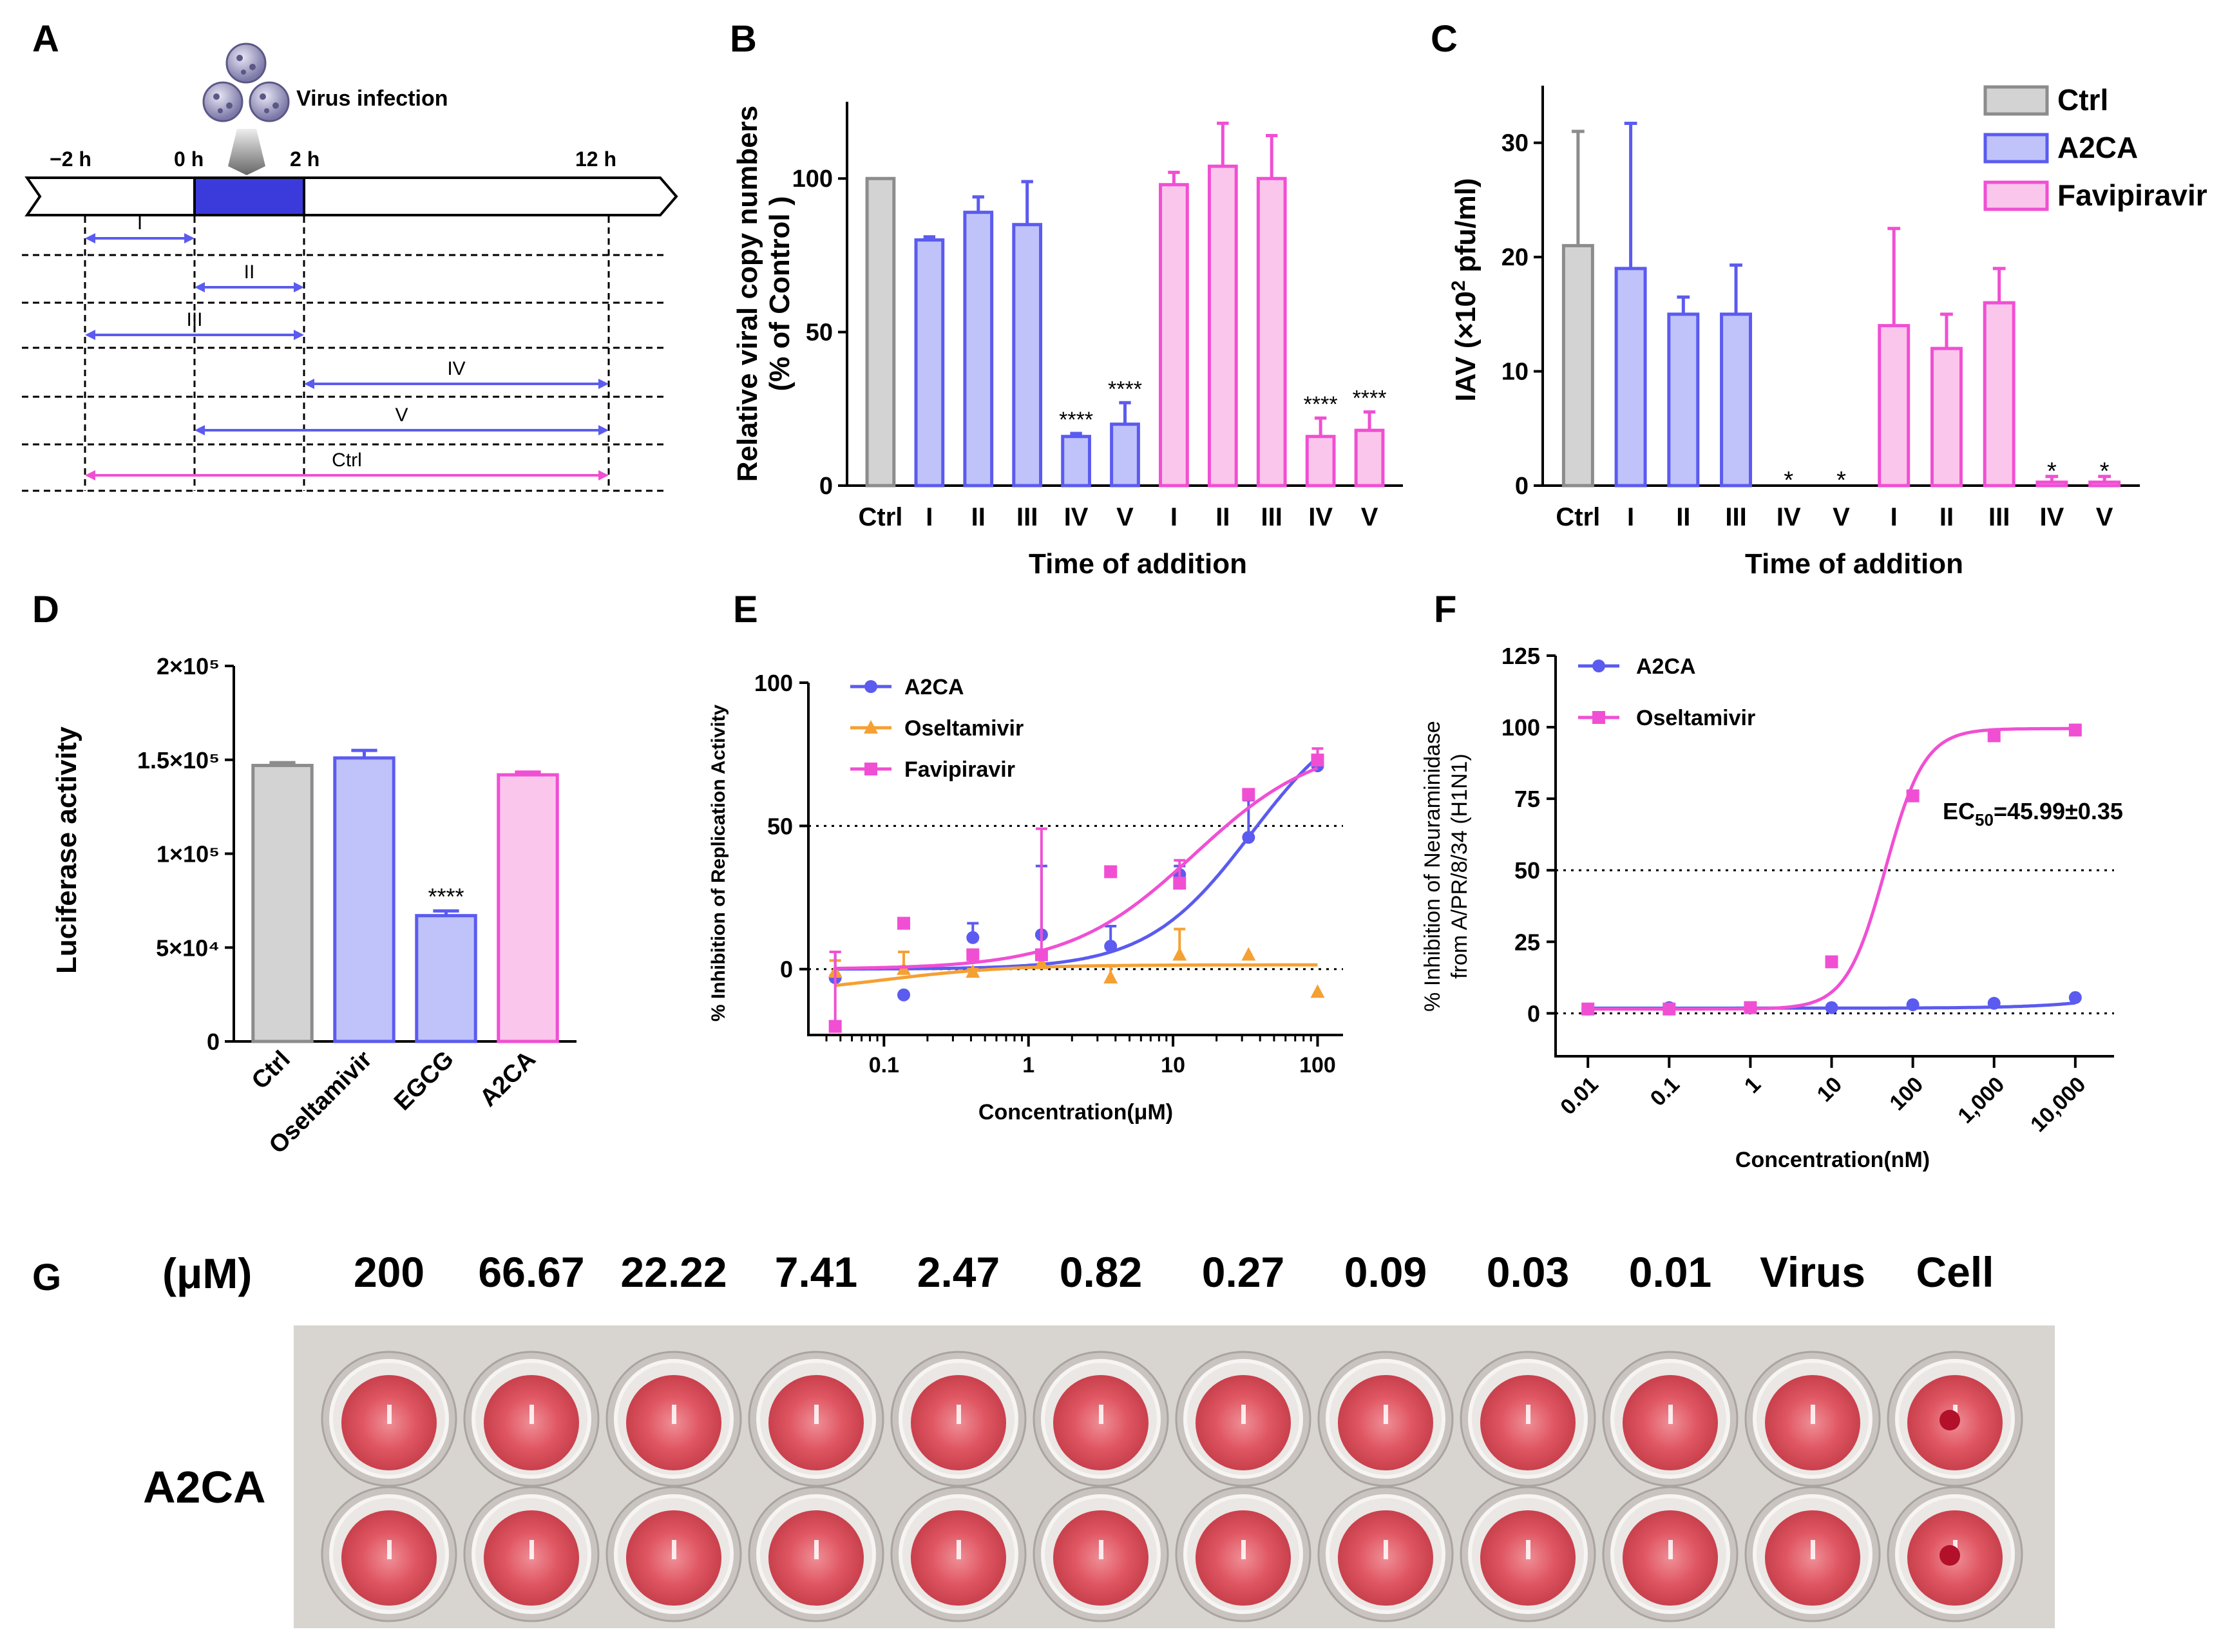 The height and width of the screenshot is (1652, 2230). I want to click on panel-label-f: F, so click(1445, 610).